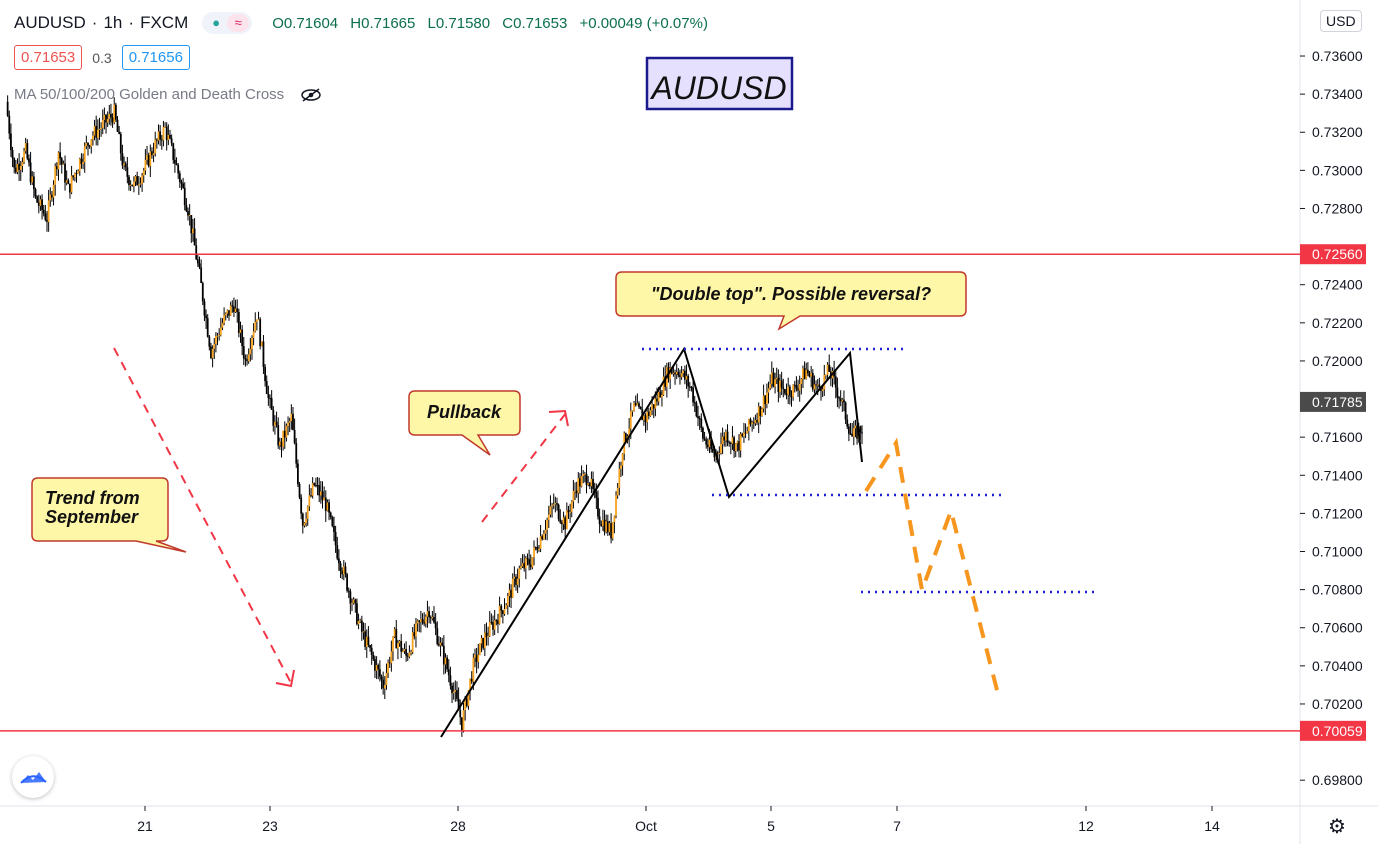  I want to click on price-tick-label: 0.72200, so click(1337, 323).